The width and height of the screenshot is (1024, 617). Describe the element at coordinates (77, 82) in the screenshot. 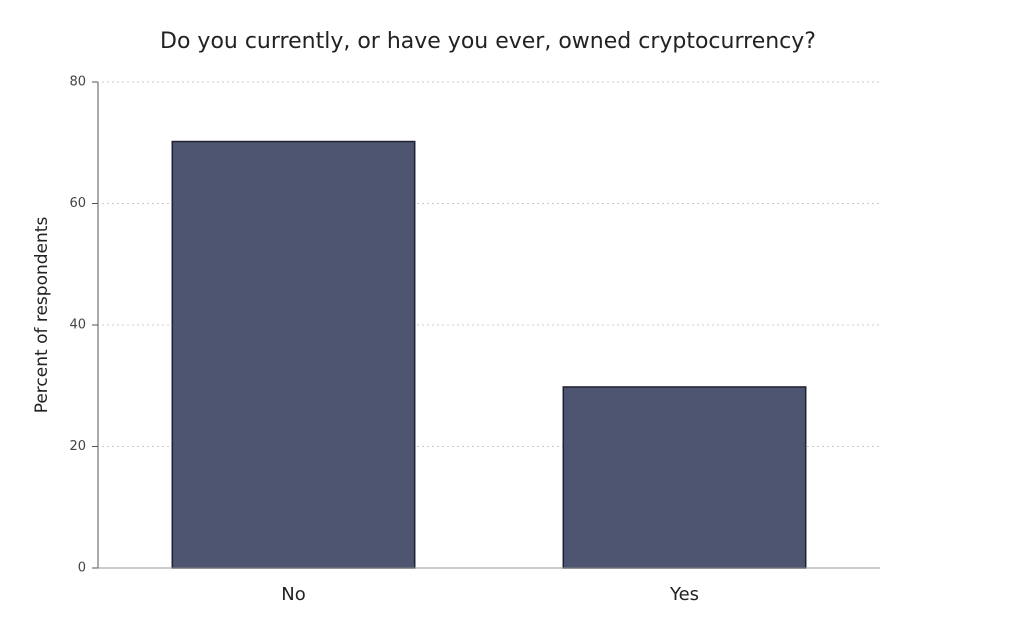

I see `y-tick-label: 80` at that location.